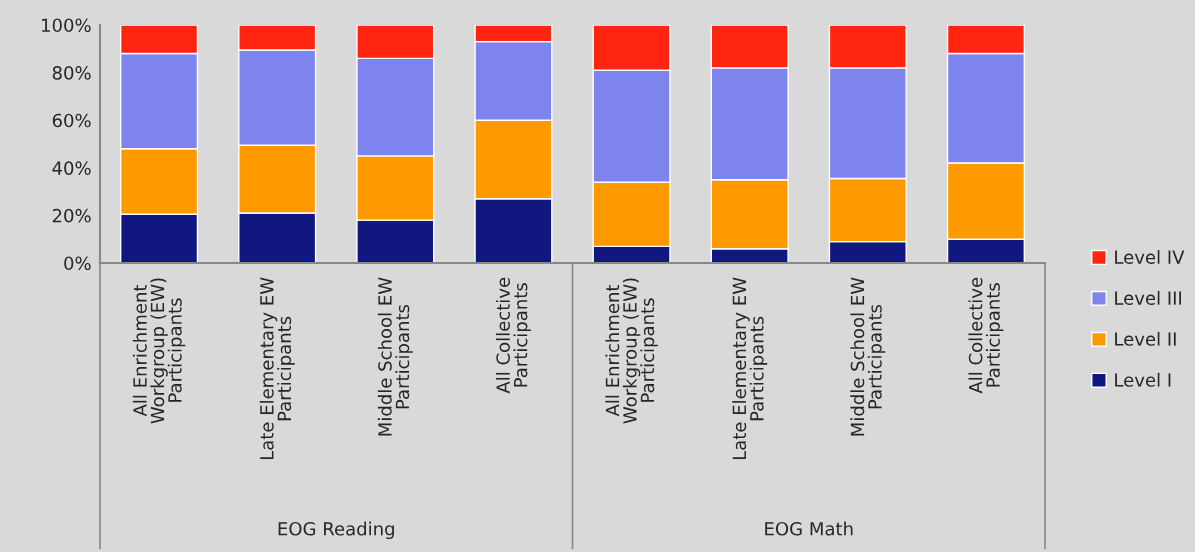 The width and height of the screenshot is (1195, 552). I want to click on legend-label: Level IV, so click(1150, 257).